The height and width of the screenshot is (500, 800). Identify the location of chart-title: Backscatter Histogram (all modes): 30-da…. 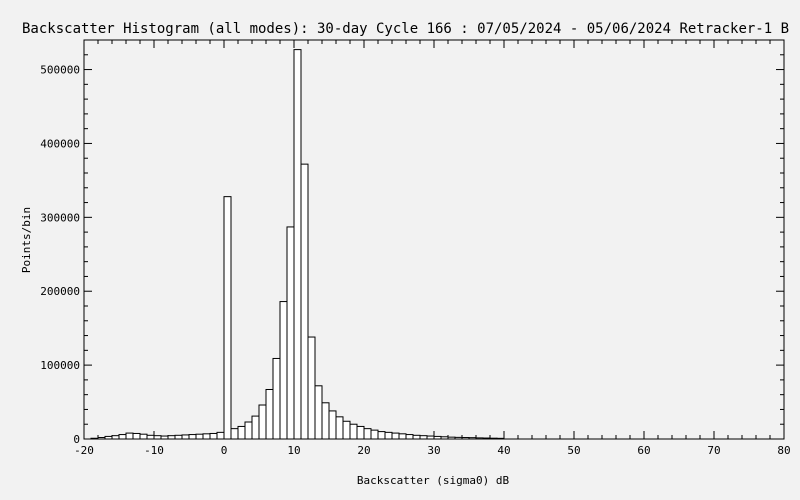
(405, 29).